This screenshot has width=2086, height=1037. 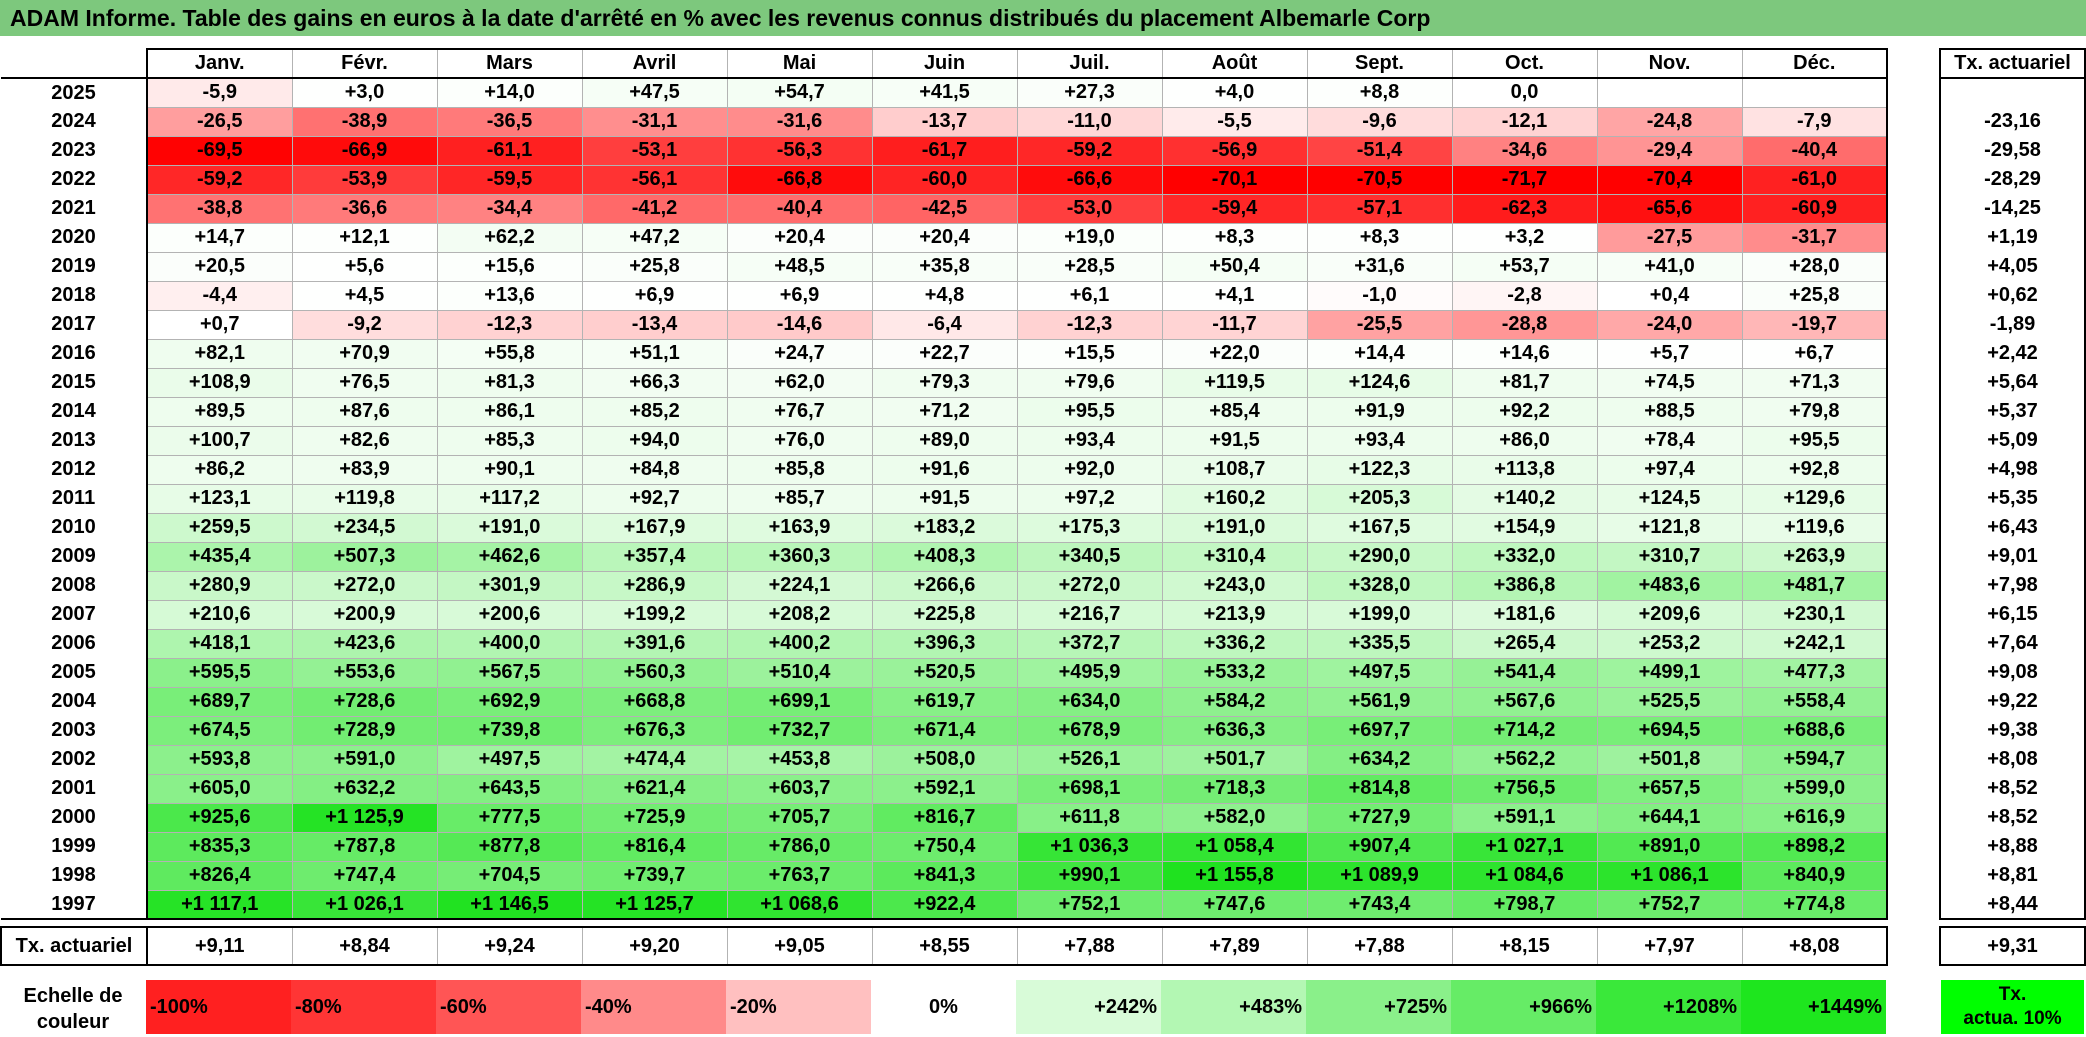 What do you see at coordinates (2012, 701) in the screenshot?
I see `rate-cell: +9,22` at bounding box center [2012, 701].